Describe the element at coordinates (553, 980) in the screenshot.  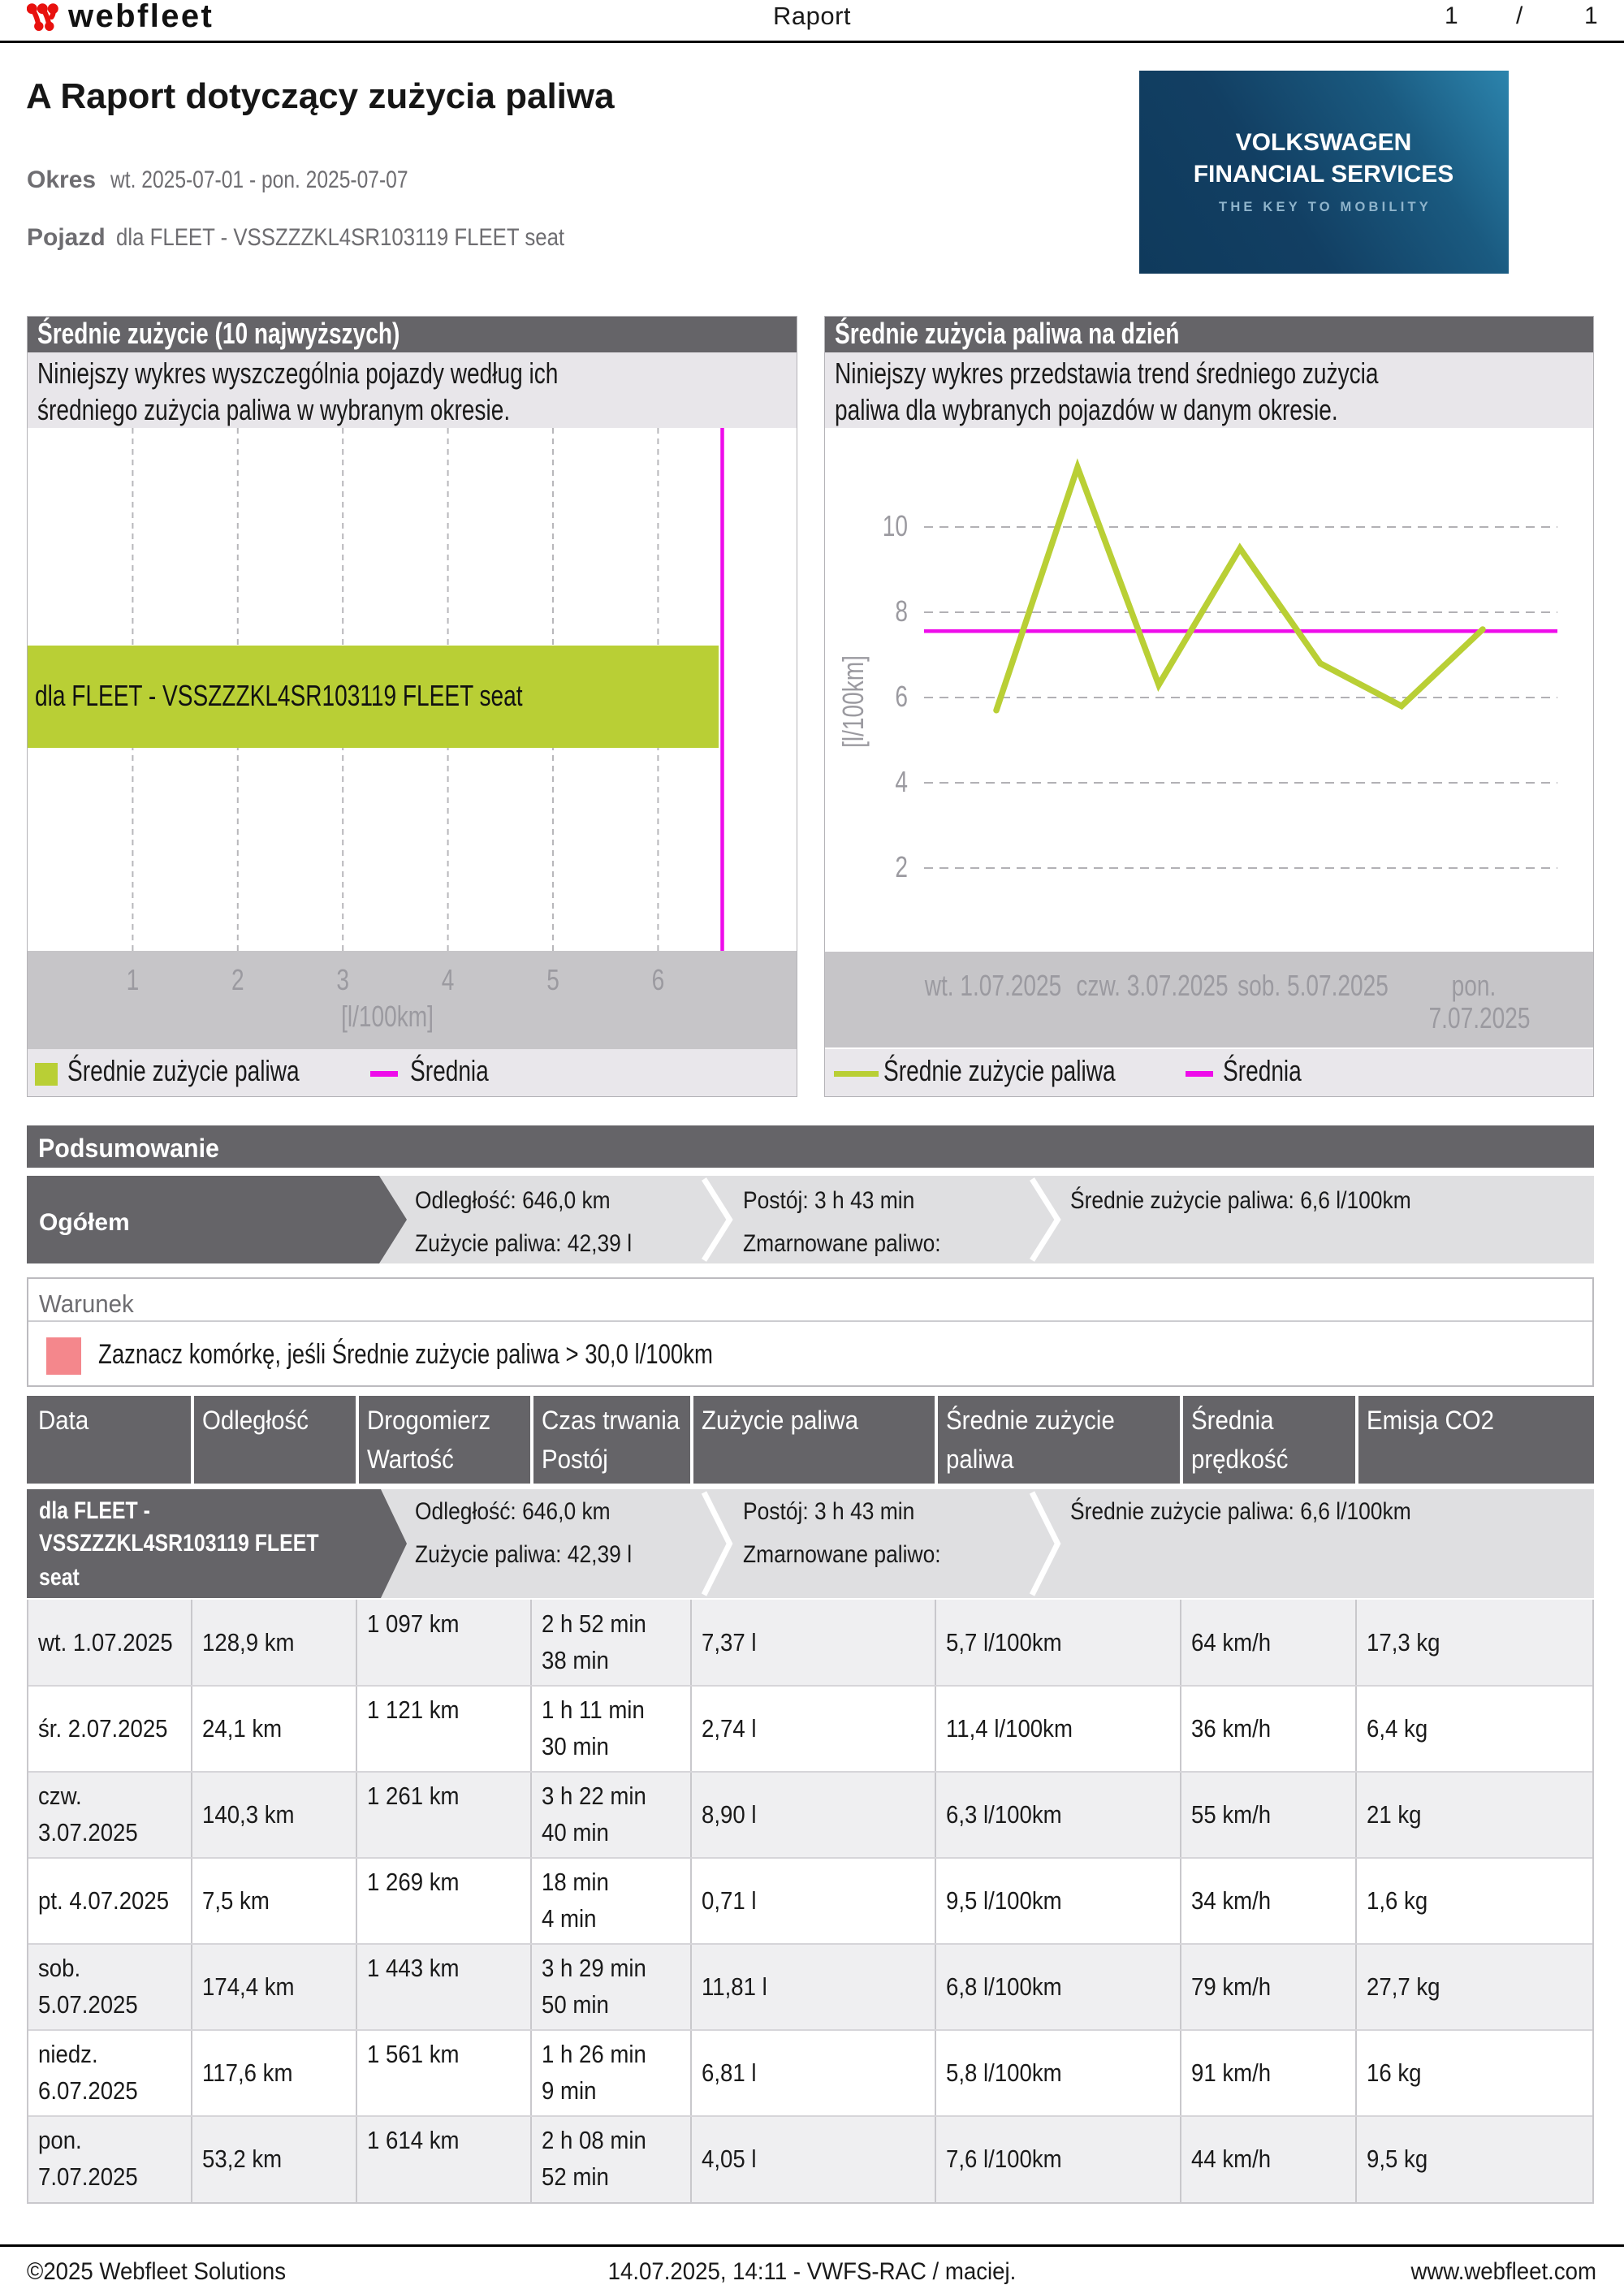
I see `svg-text: 5` at that location.